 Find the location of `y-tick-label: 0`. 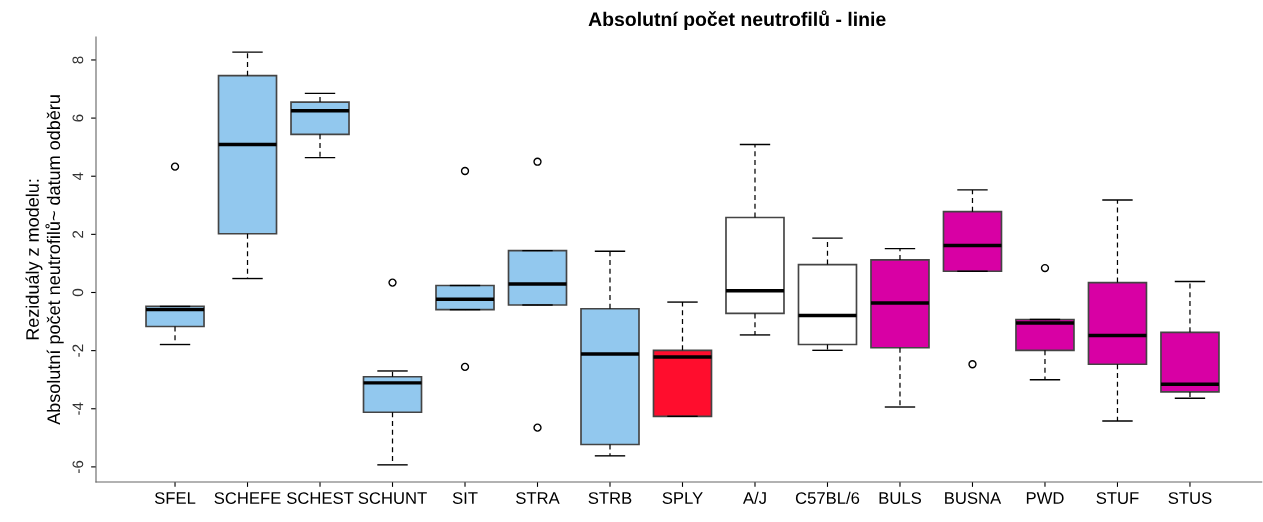

y-tick-label: 0 is located at coordinates (78, 292).